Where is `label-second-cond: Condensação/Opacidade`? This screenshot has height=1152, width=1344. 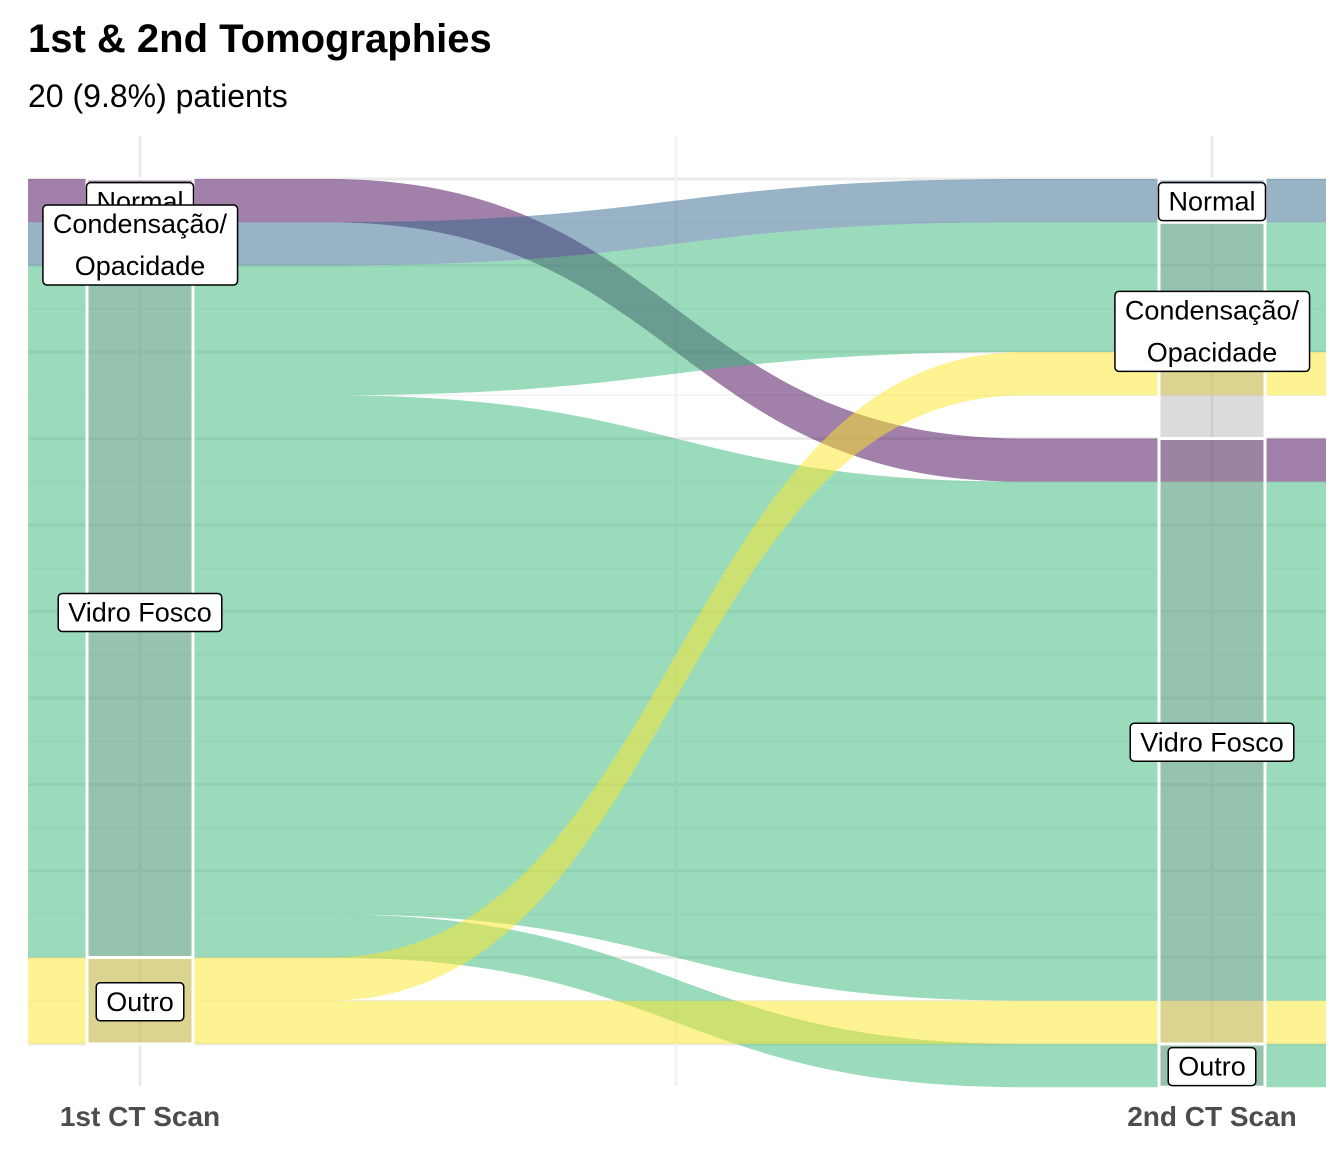
label-second-cond: Condensação/Opacidade is located at coordinates (1212, 331).